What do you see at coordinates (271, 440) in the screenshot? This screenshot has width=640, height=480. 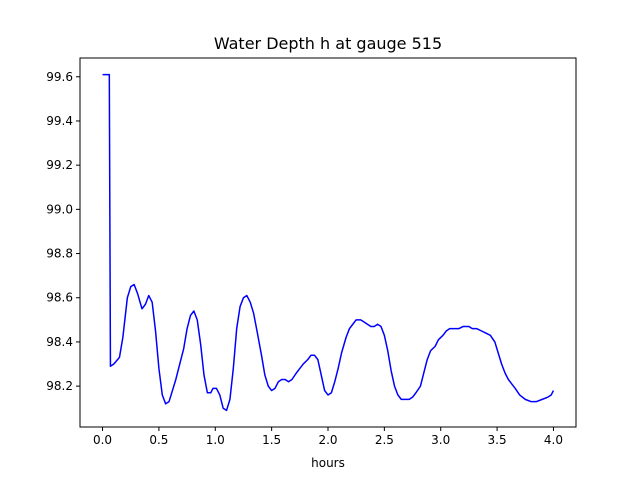 I see `x-tick-label: 1.5` at bounding box center [271, 440].